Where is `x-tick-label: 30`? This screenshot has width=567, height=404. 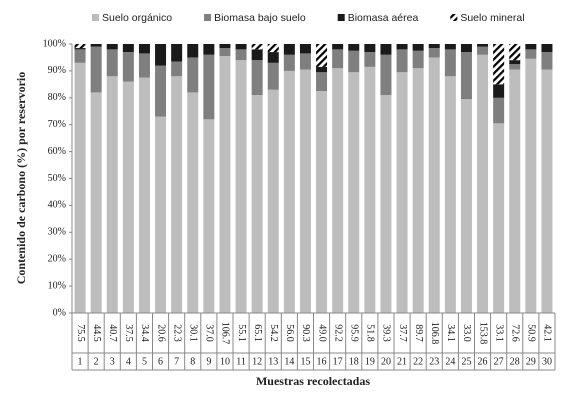
x-tick-label: 30 is located at coordinates (547, 361).